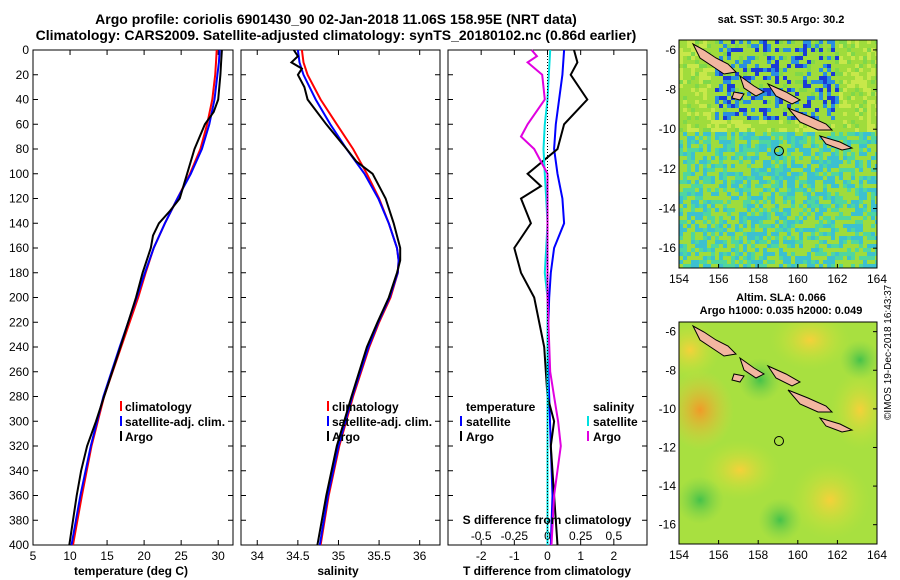  What do you see at coordinates (837, 279) in the screenshot?
I see `map-x-tick-label: 162` at bounding box center [837, 279].